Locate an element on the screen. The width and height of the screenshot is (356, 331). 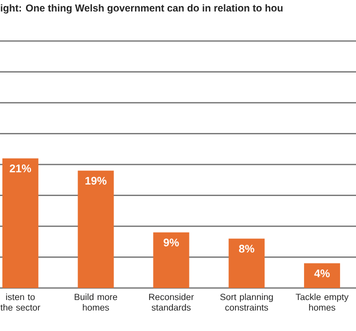
x-tick-label: Reconsider standards is located at coordinates (171, 302).